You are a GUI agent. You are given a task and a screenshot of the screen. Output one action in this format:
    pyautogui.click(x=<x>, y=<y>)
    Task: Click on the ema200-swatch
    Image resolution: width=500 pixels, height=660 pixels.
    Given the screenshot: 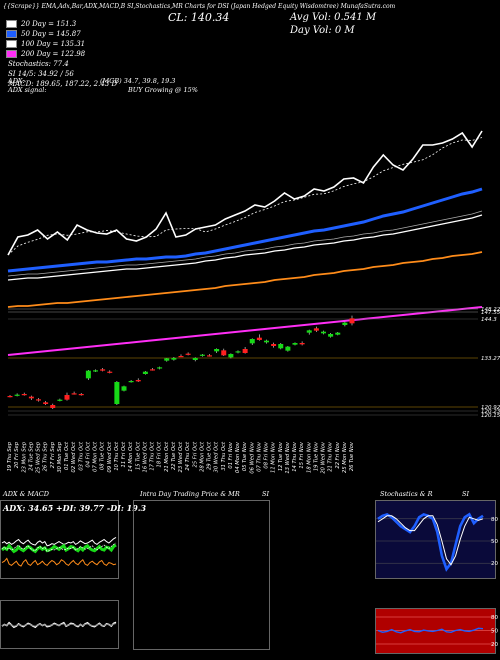 What is the action you would take?
    pyautogui.click(x=11, y=54)
    